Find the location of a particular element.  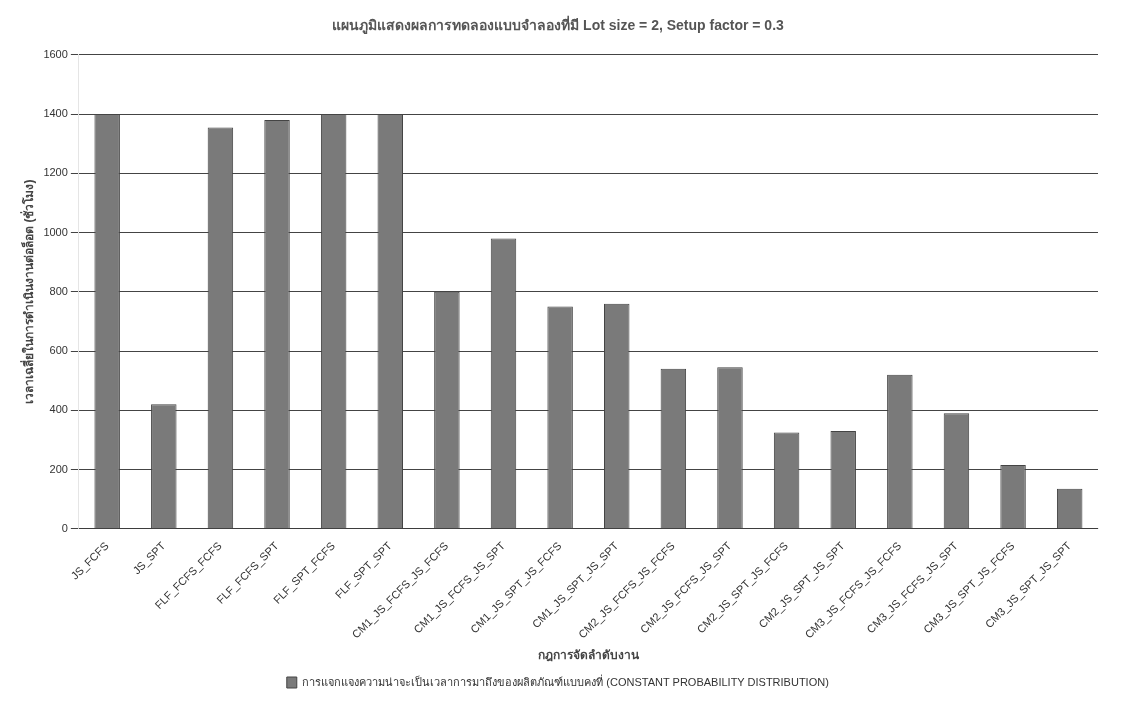

y-tick-label: 600 is located at coordinates (58, 350).